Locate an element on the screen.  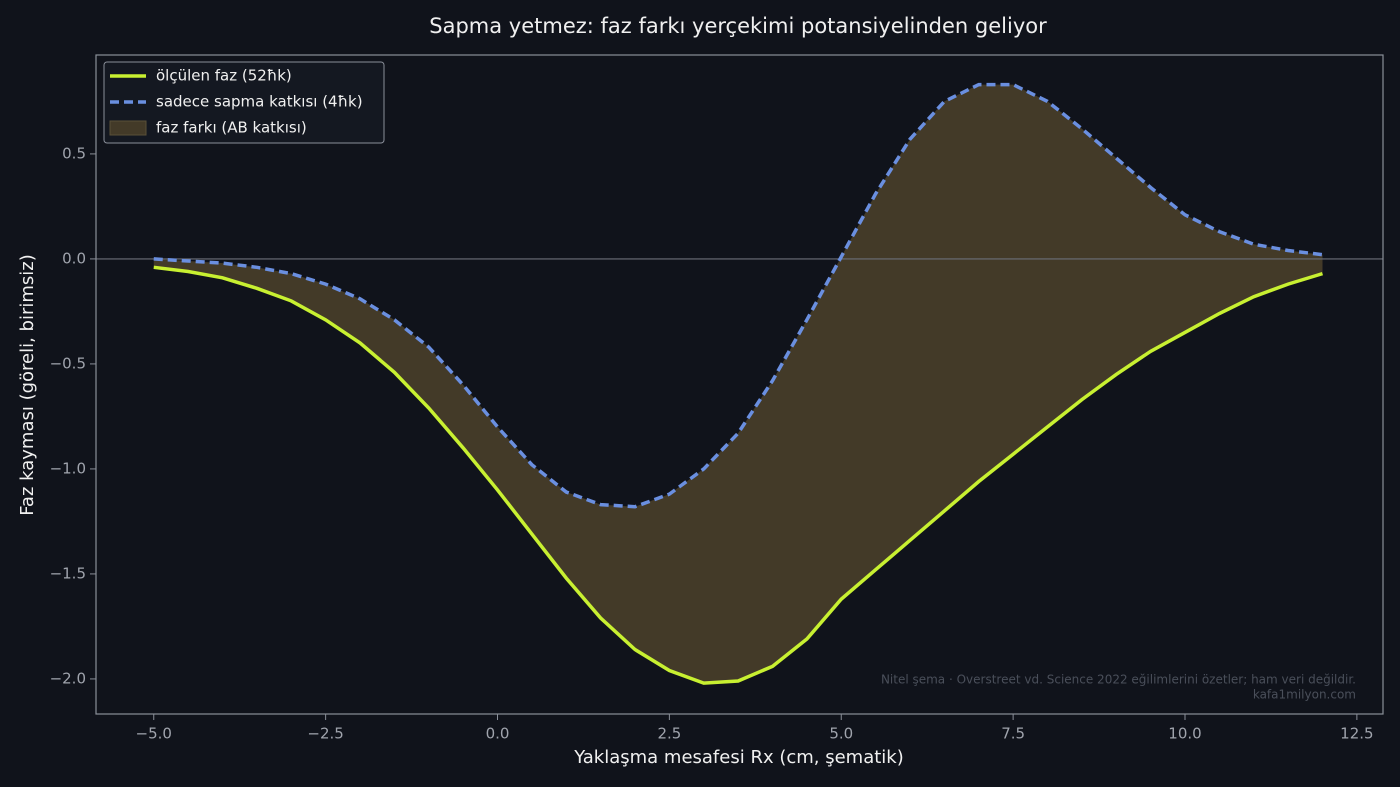
legend-box is located at coordinates (244, 102).